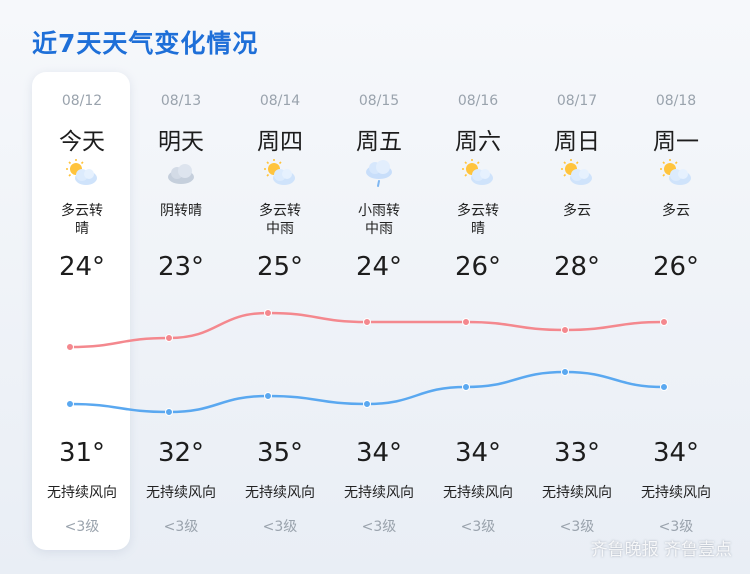 The width and height of the screenshot is (750, 574). I want to click on page-title: 近7天天气变化情况, so click(145, 43).